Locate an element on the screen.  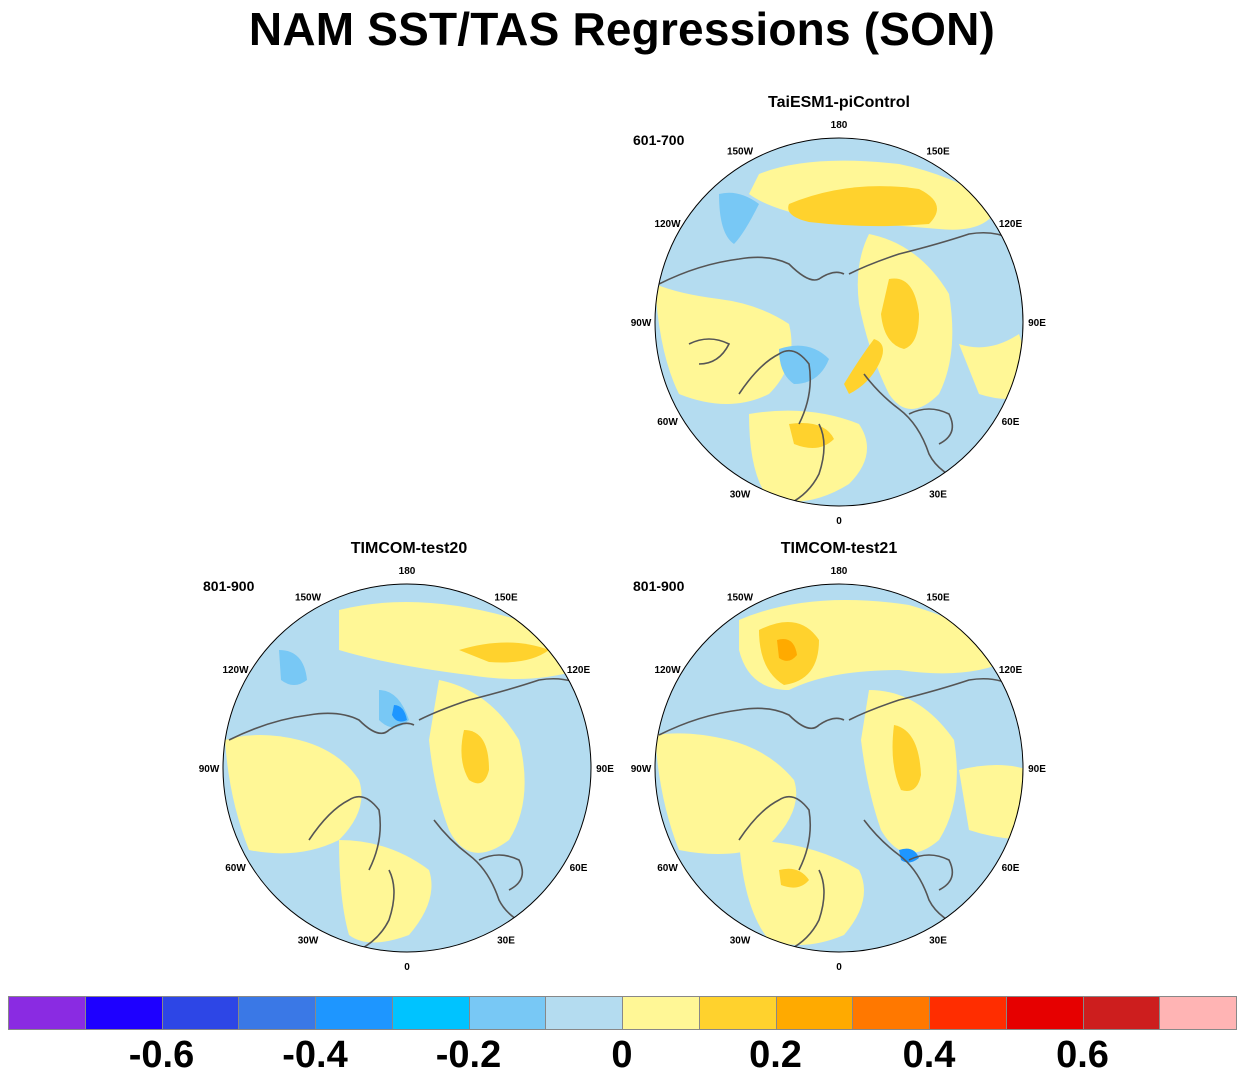
colorbar-label: 0.2 is located at coordinates (775, 1055).